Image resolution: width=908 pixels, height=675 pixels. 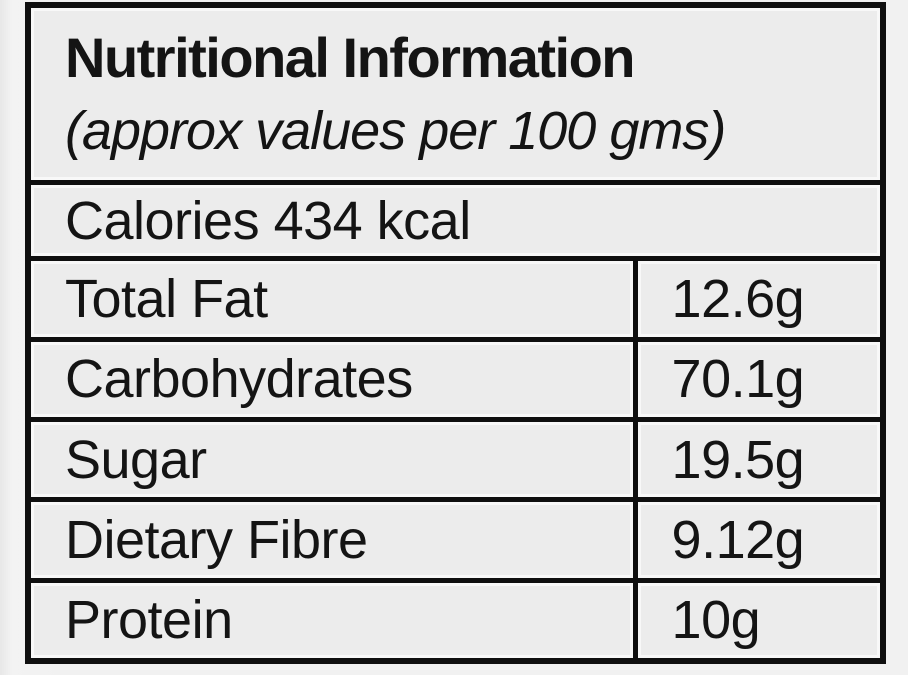 What do you see at coordinates (716, 620) in the screenshot?
I see `nutrient-value: 10g` at bounding box center [716, 620].